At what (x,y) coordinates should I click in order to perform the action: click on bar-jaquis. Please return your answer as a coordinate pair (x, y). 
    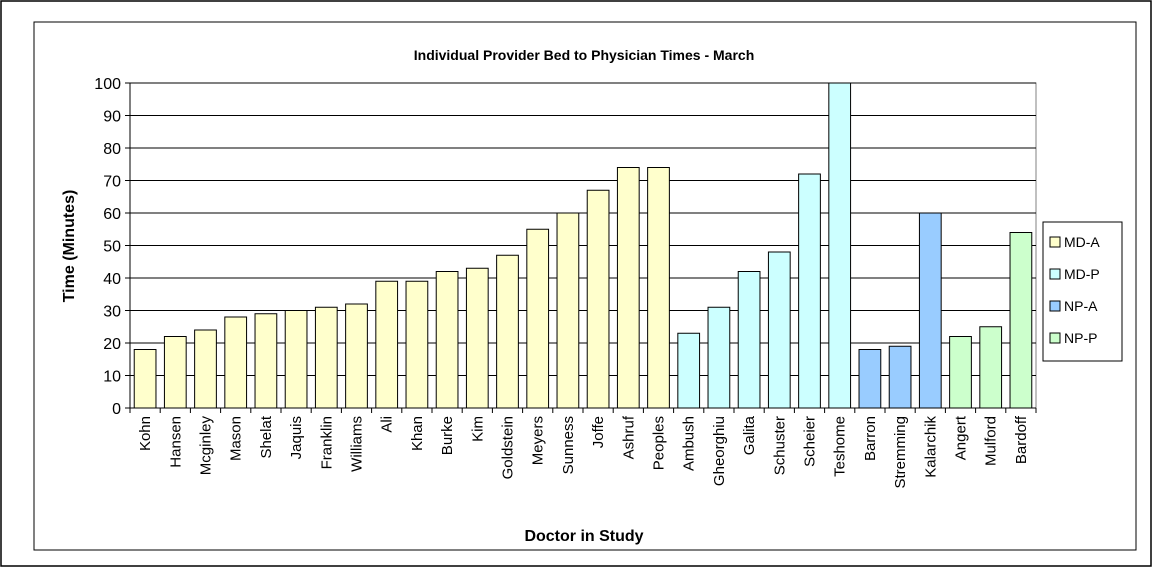
    Looking at the image, I should click on (296, 359).